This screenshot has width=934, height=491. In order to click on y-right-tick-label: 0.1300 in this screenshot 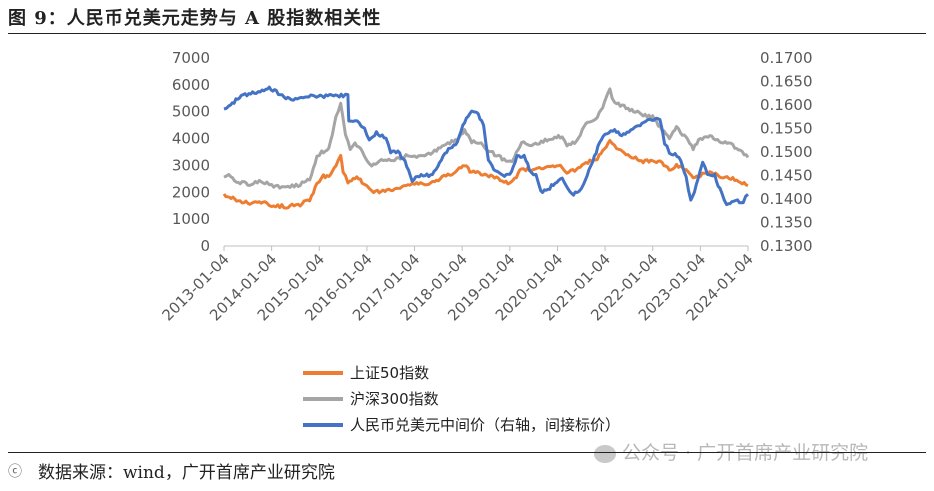, I will do `click(786, 246)`.